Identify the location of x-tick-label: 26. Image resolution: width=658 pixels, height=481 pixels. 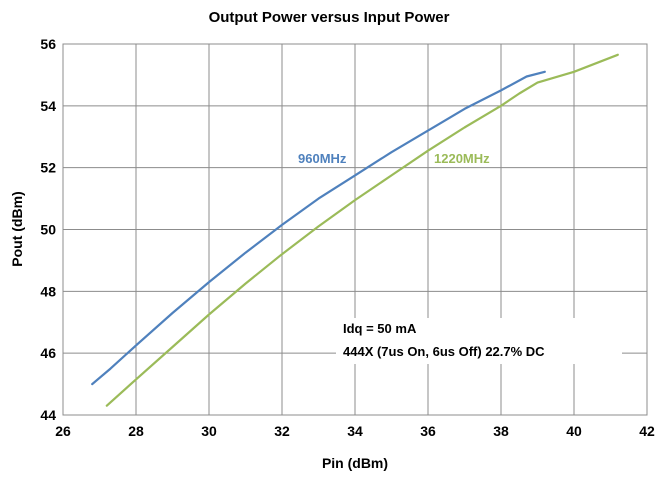
(63, 431).